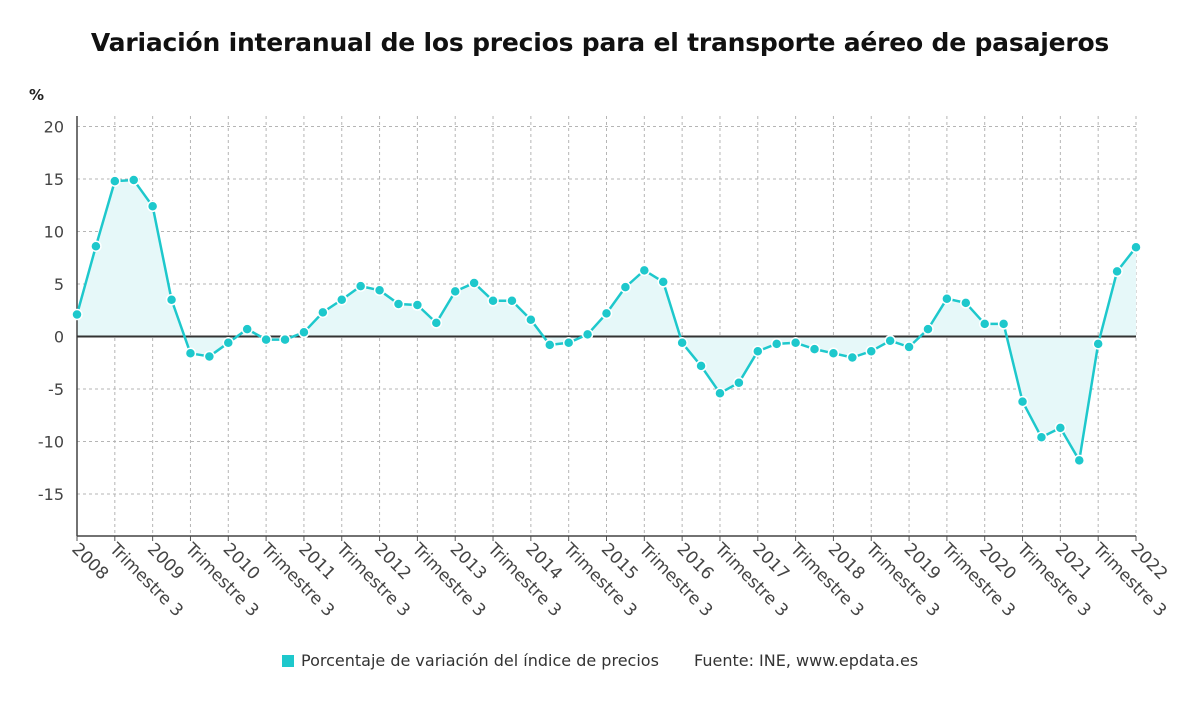 The image size is (1200, 705). I want to click on y-tick-label: 15, so click(54, 179).